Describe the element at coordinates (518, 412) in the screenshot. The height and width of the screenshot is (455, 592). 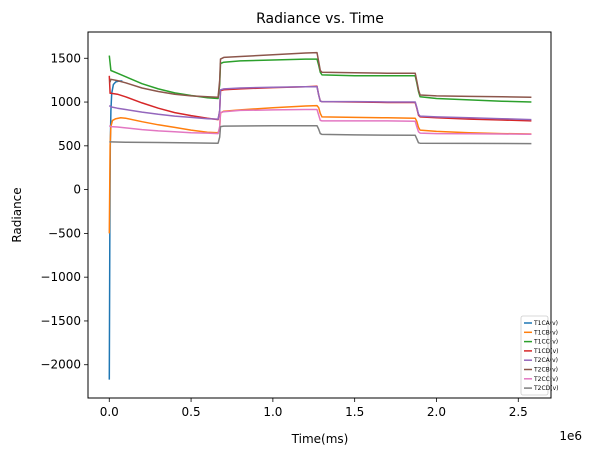
I see `x-tick-label: 2.5` at that location.